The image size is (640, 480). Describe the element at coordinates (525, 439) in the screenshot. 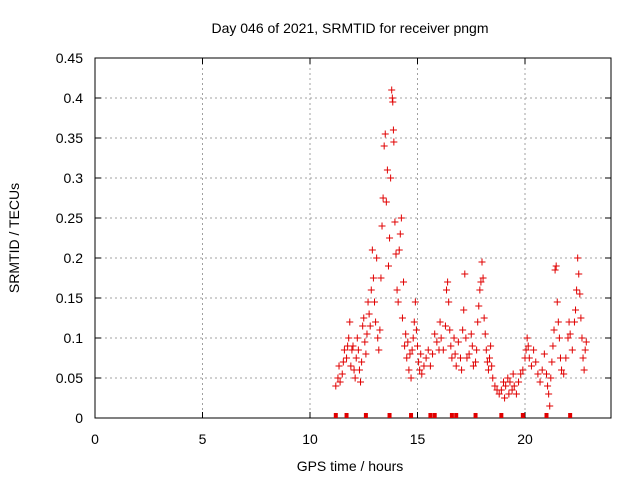

I see `x-tick-label: 20` at that location.